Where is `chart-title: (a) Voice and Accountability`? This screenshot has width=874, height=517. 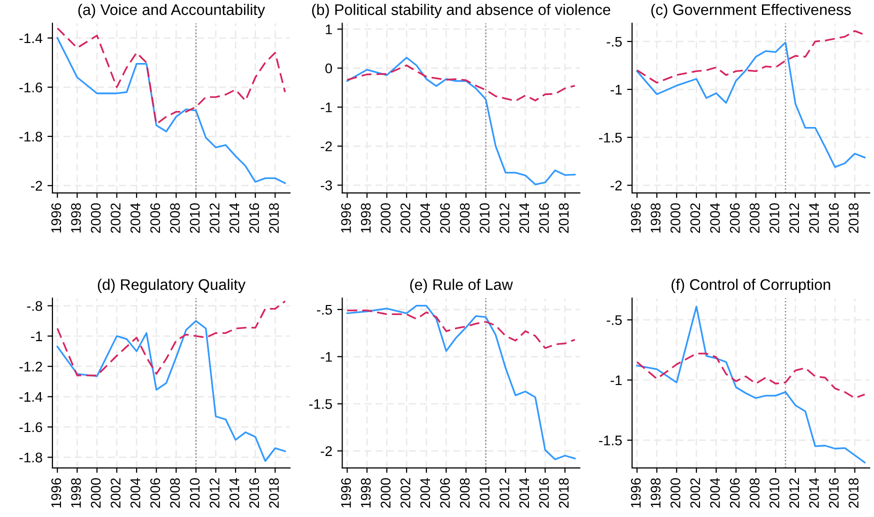 chart-title: (a) Voice and Accountability is located at coordinates (172, 11).